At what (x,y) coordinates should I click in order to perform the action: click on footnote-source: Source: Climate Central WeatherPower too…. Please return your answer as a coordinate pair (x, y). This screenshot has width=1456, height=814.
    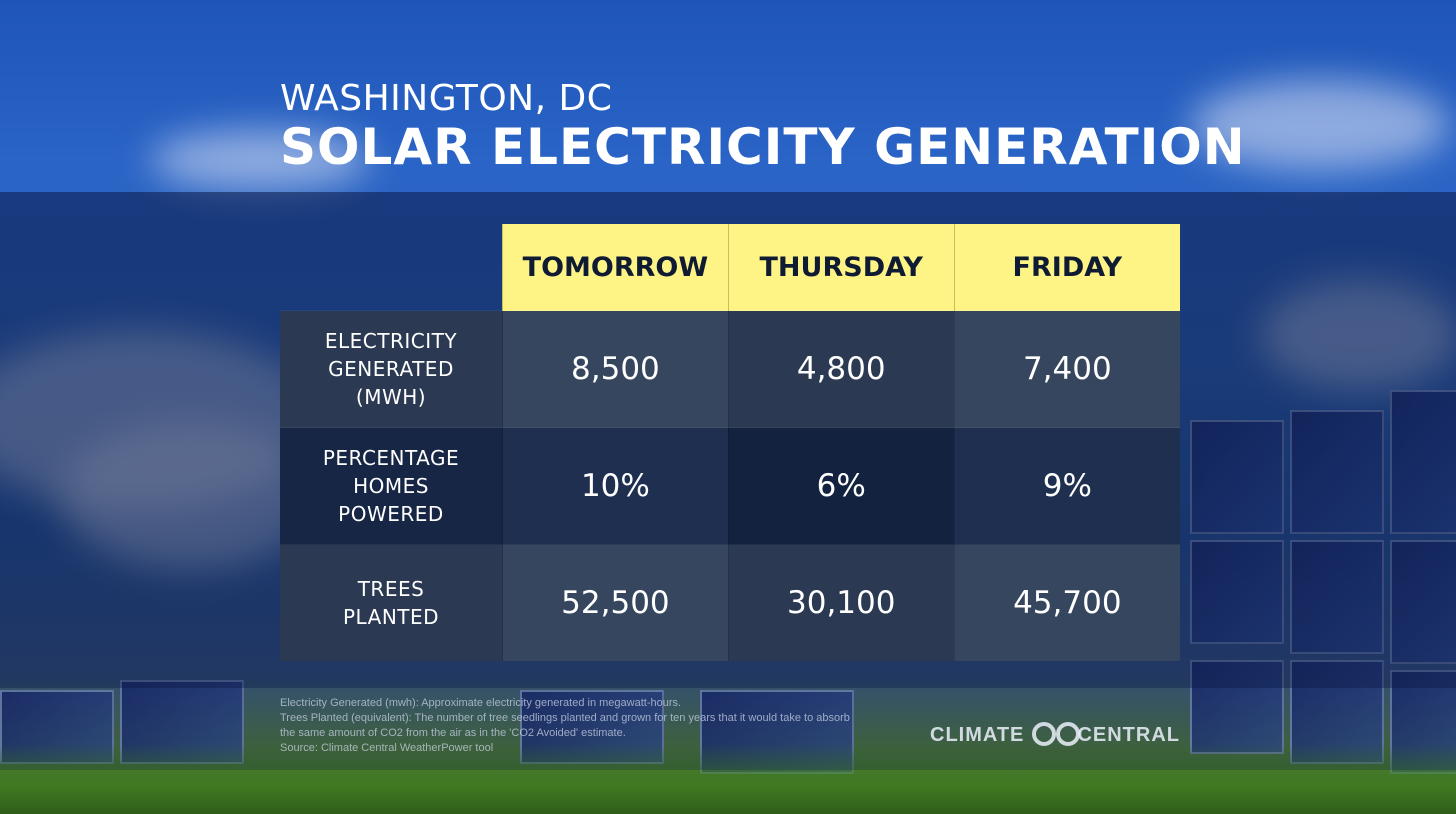
    Looking at the image, I should click on (387, 748).